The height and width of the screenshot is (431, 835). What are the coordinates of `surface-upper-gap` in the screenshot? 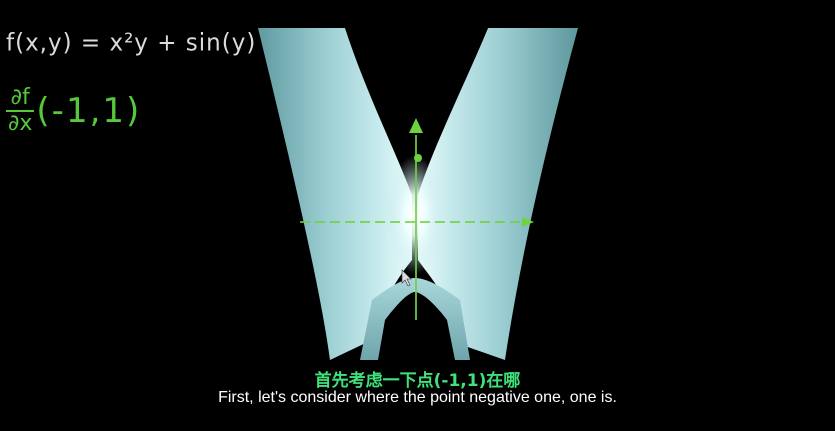 It's located at (416, 101).